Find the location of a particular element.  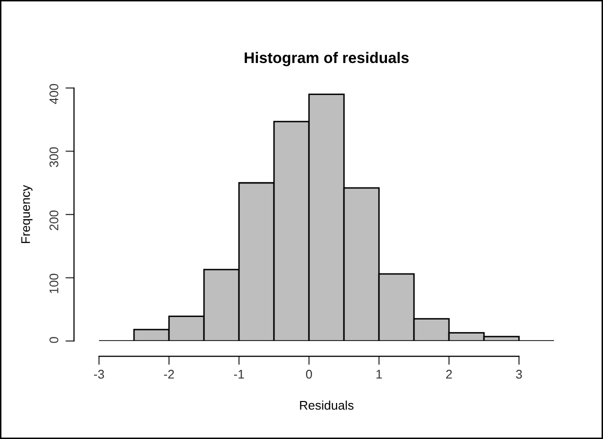

chart-title: Histogram of residuals is located at coordinates (326, 59).